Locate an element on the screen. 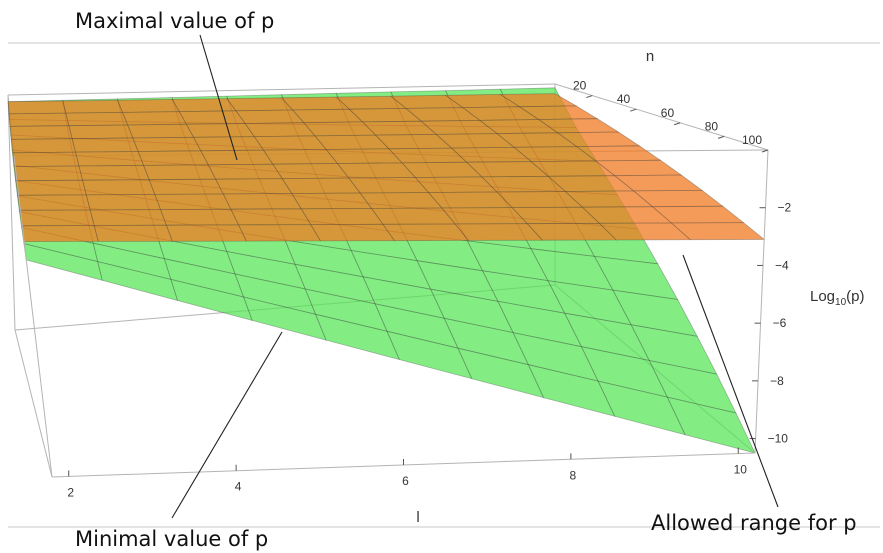 The height and width of the screenshot is (553, 883). y-tick-label: 60 is located at coordinates (668, 113).